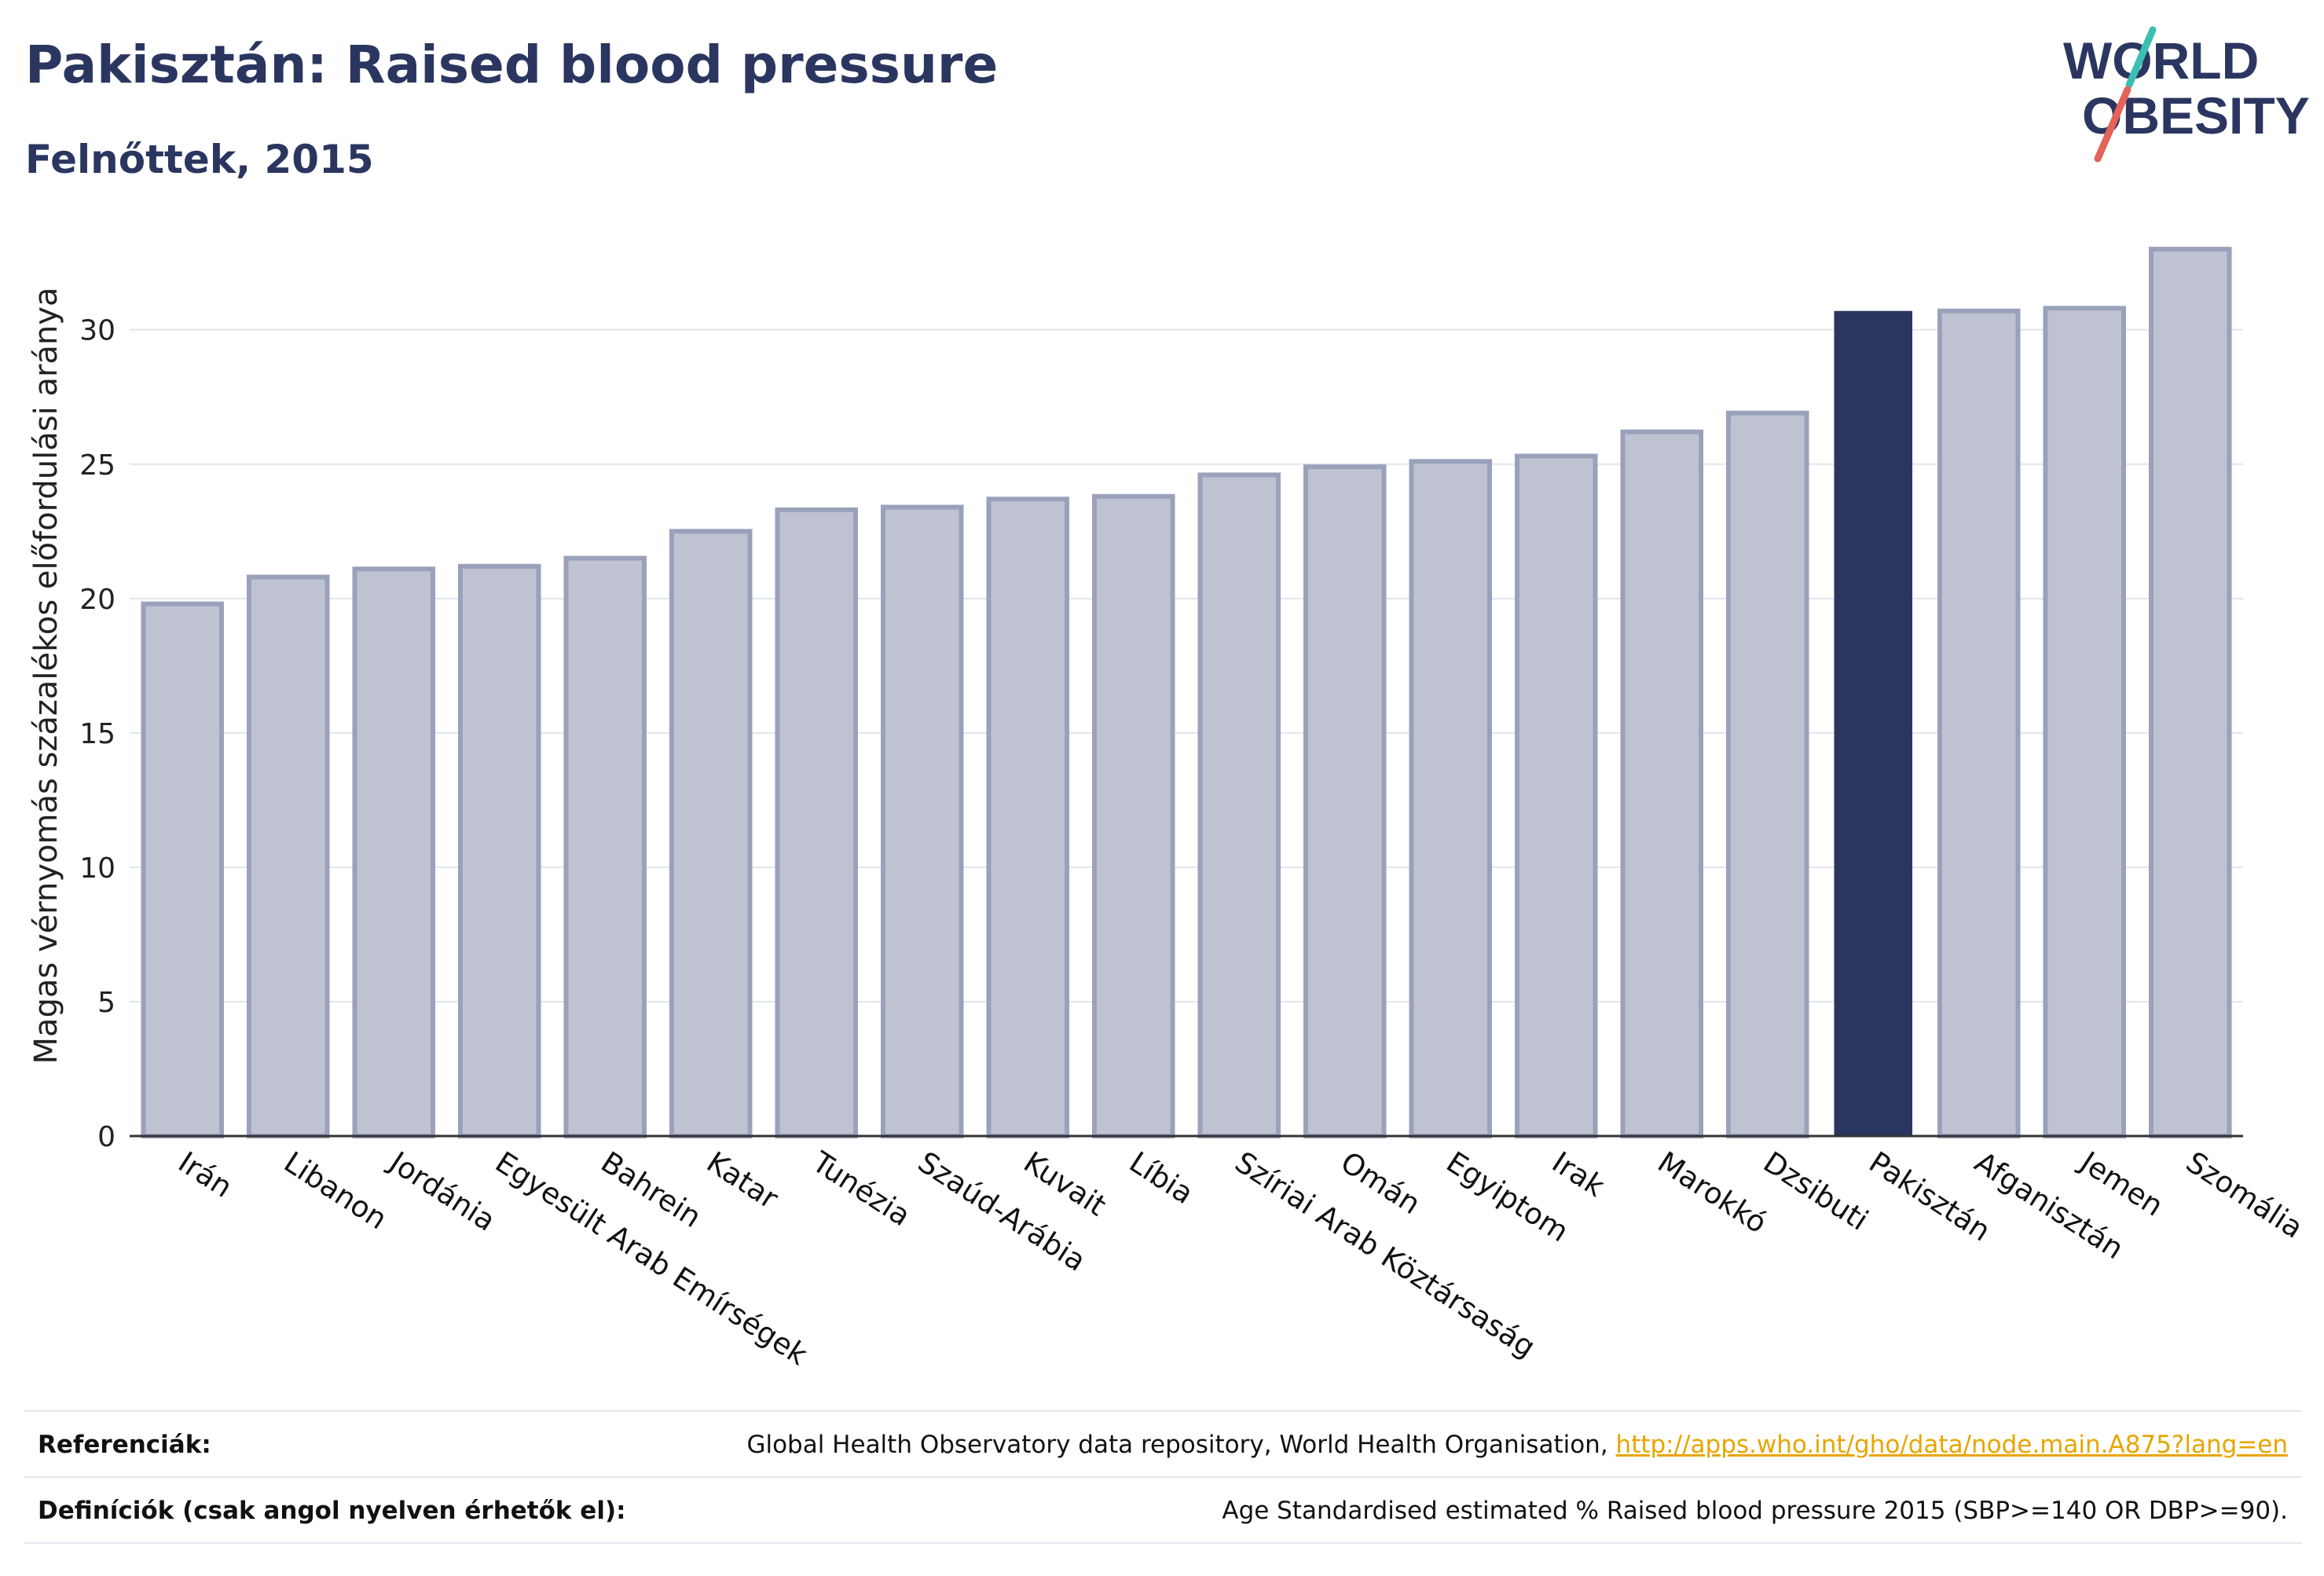 The height and width of the screenshot is (1576, 2324). What do you see at coordinates (199, 159) in the screenshot?
I see `page-subtitle: Felnőttek, 2015` at bounding box center [199, 159].